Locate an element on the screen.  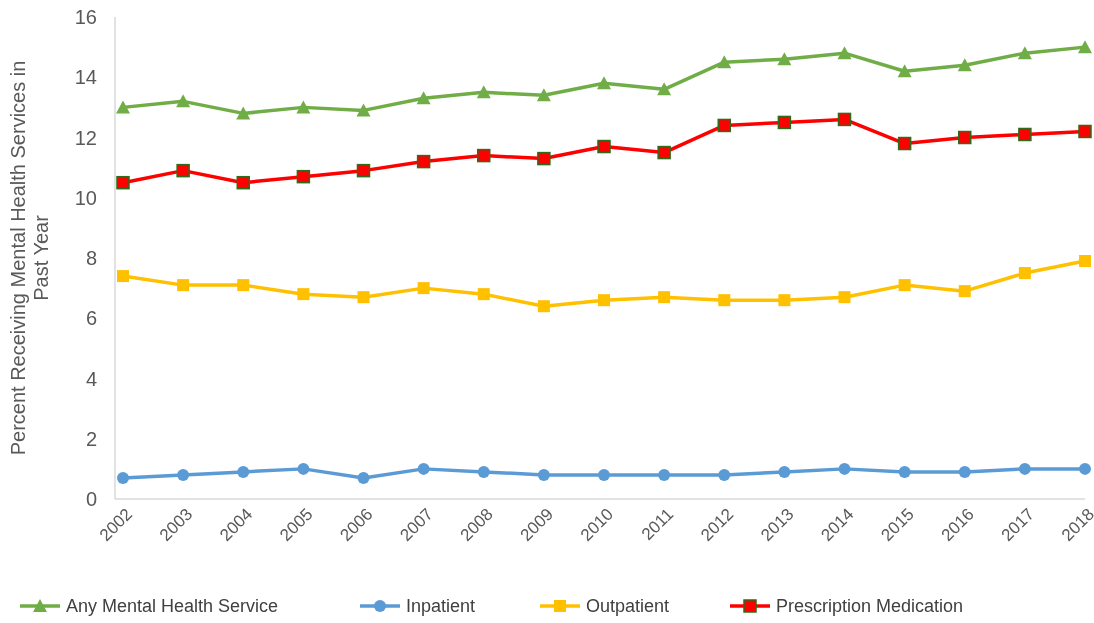
legend-label: Inpatient is located at coordinates (441, 606).